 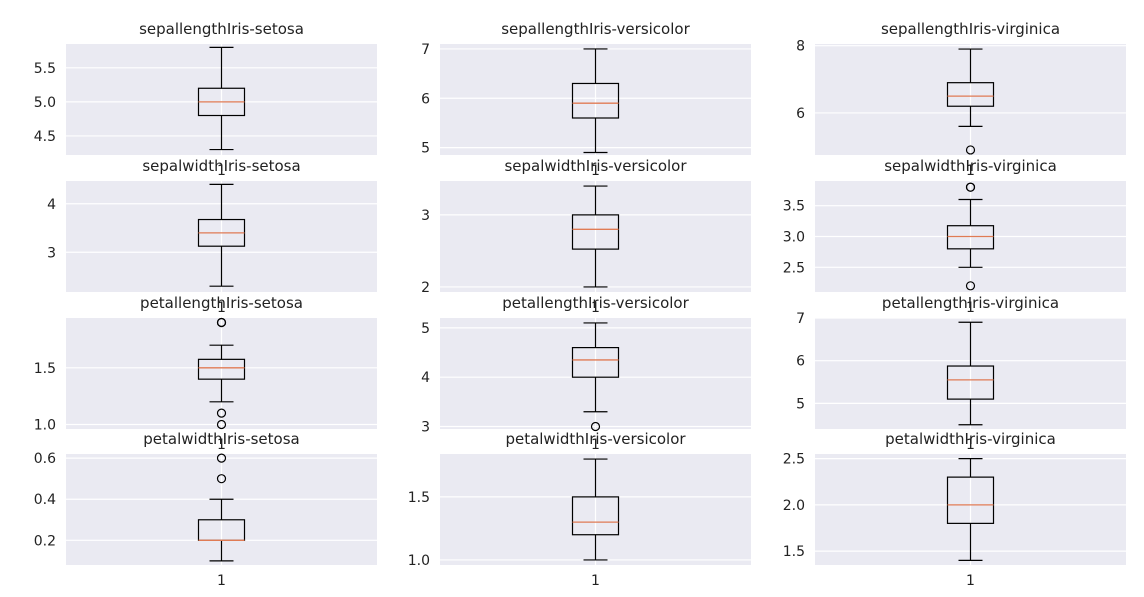 What do you see at coordinates (221, 29) in the screenshot?
I see `subplot-title: sepallengthIris-setosa` at bounding box center [221, 29].